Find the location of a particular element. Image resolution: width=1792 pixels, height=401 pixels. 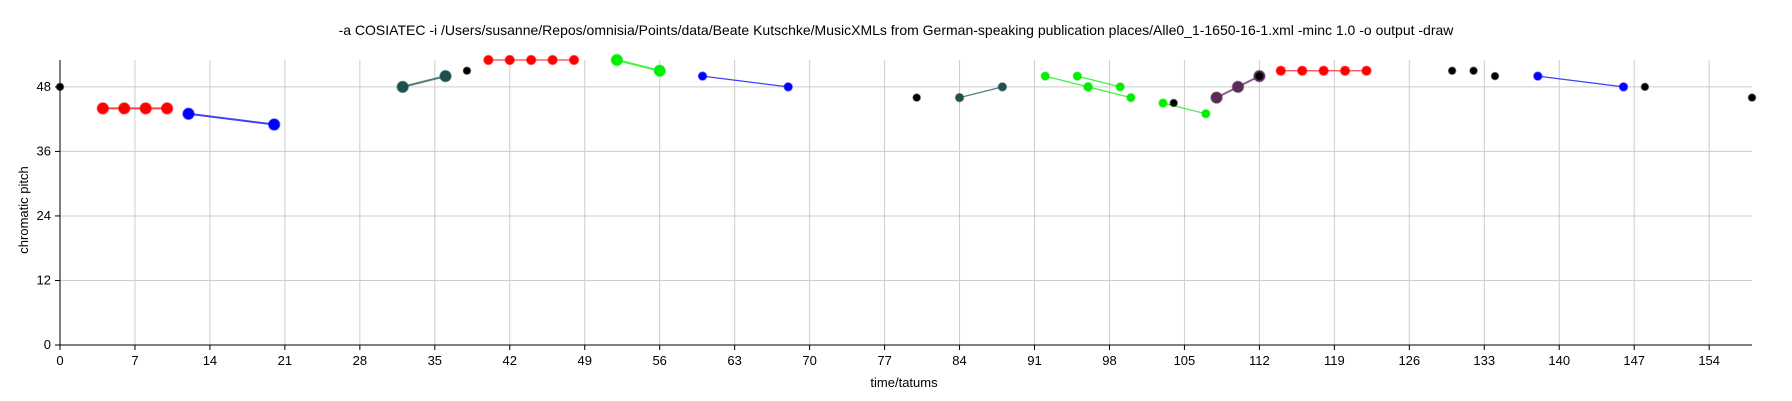

x-axis-label: time/tatums is located at coordinates (904, 382).